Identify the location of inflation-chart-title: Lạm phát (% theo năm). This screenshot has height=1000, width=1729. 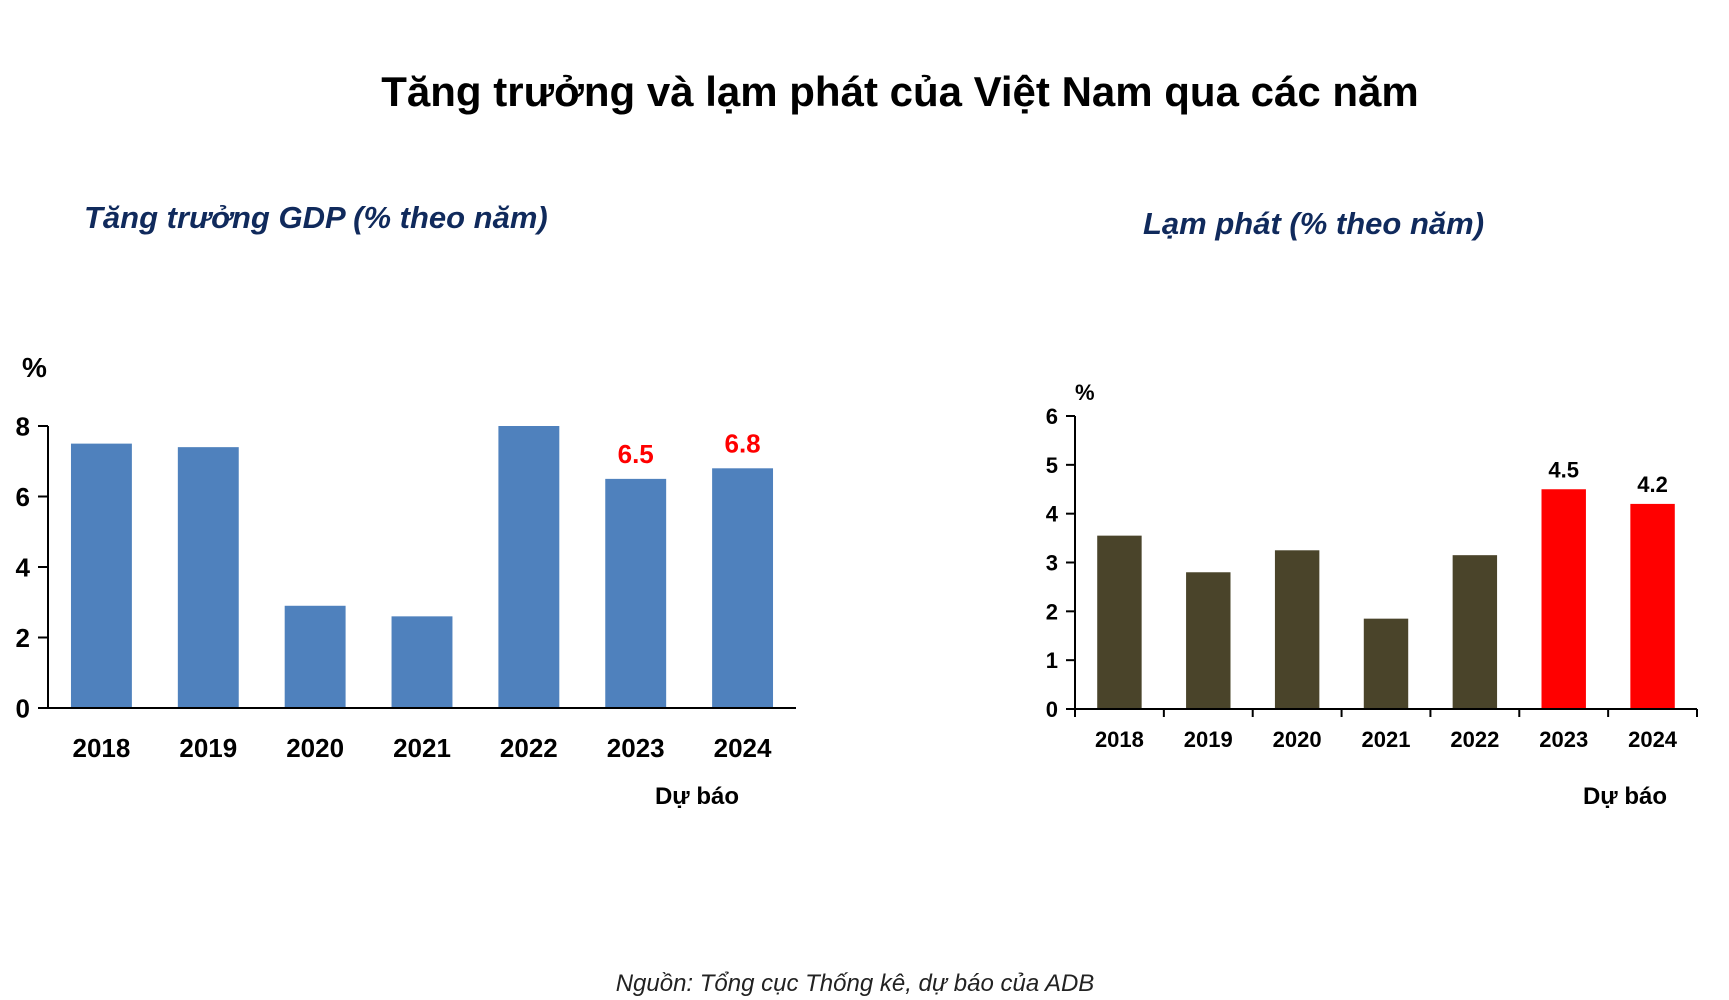
(1314, 223).